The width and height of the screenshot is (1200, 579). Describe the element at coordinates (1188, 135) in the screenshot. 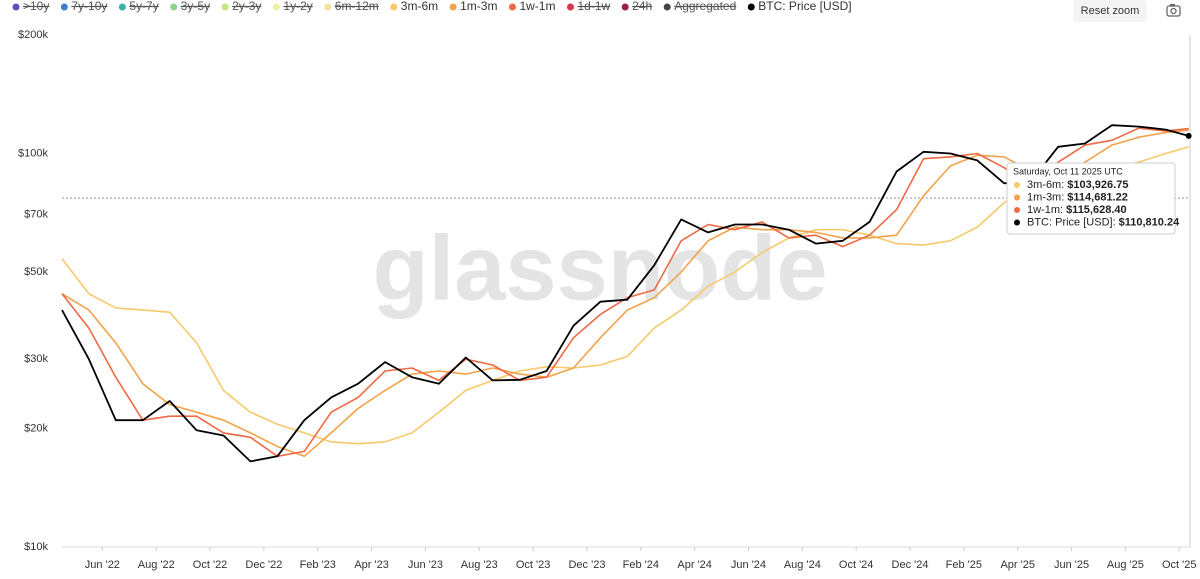

I see `hover-point` at that location.